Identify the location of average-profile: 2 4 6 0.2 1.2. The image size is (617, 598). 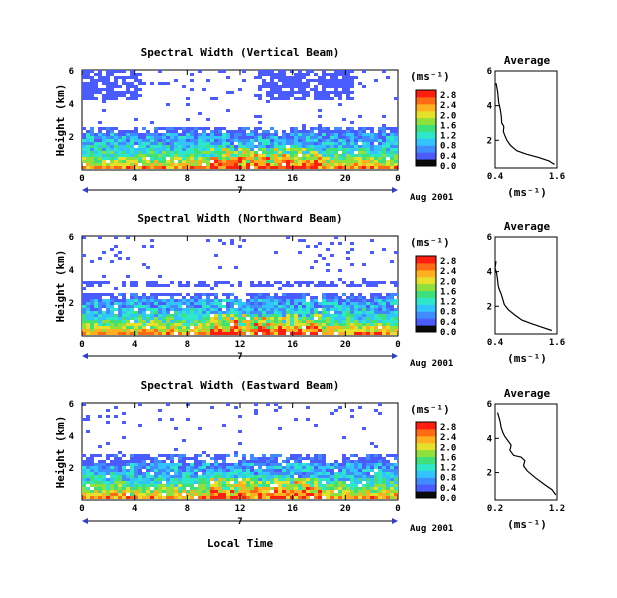
(526, 457).